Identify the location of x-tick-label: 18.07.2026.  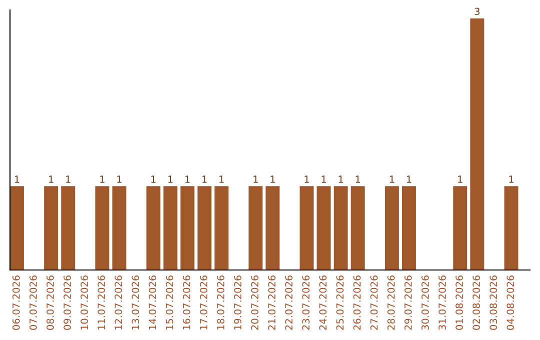
(220, 302).